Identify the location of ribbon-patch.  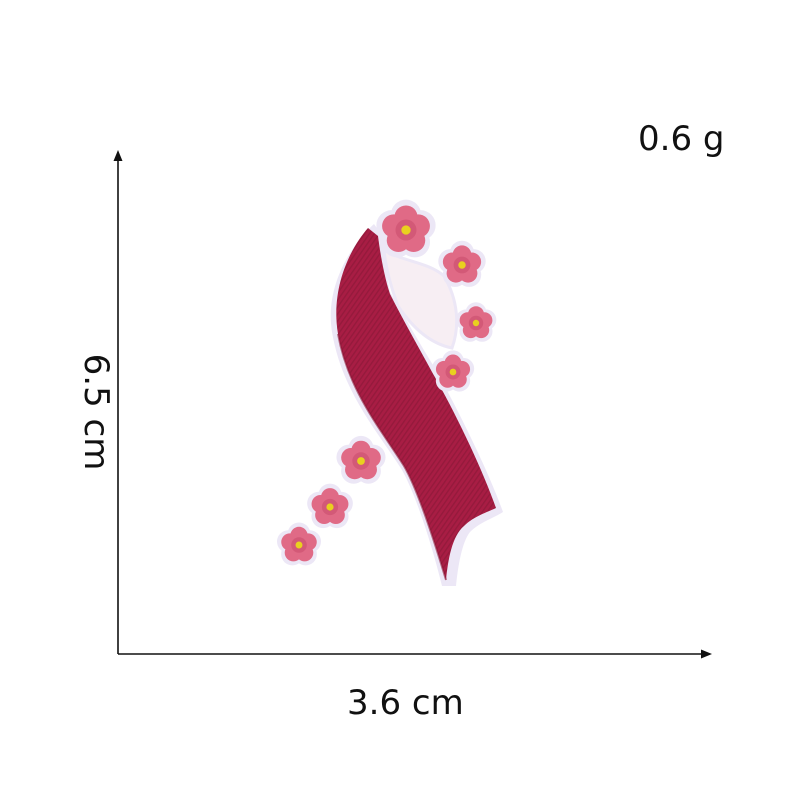
(416, 405).